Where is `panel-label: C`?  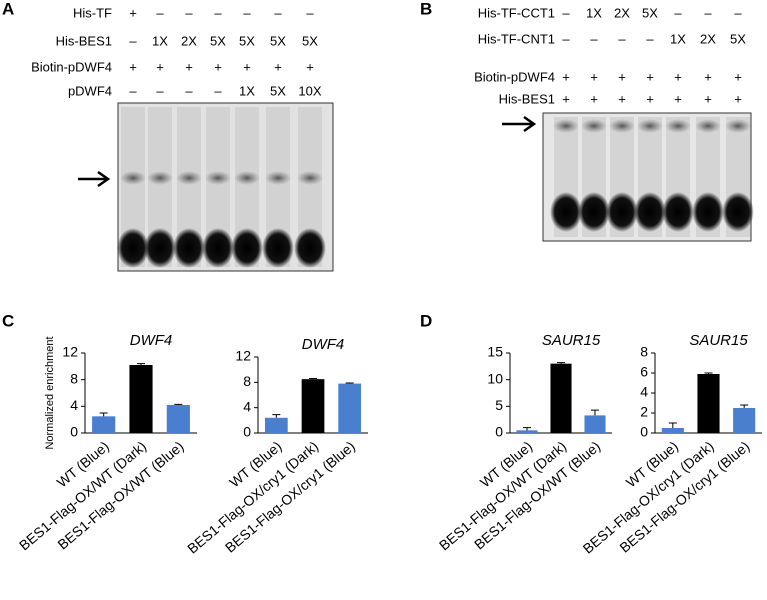 panel-label: C is located at coordinates (8, 320).